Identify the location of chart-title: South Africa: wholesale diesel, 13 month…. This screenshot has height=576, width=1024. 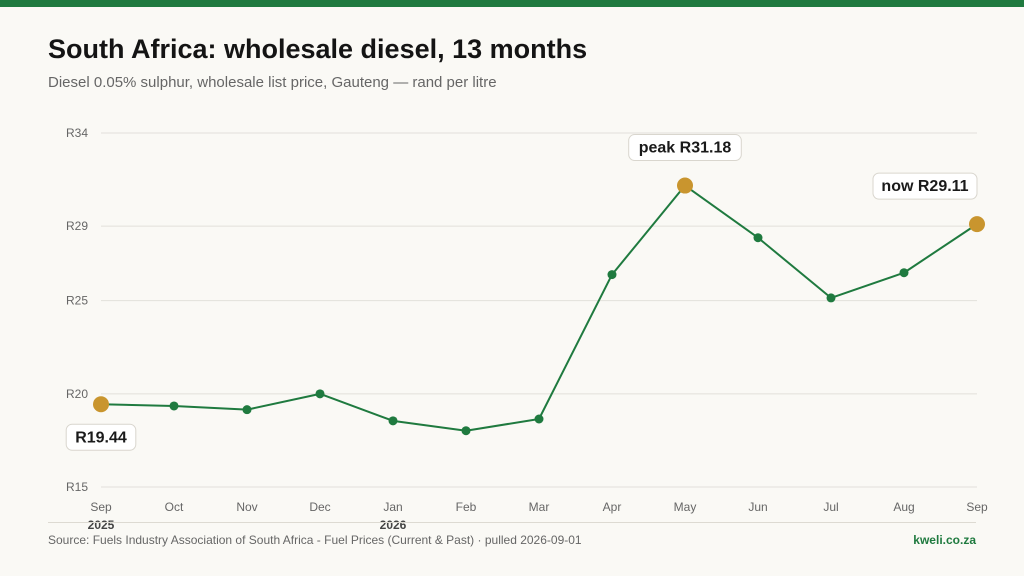
(318, 49).